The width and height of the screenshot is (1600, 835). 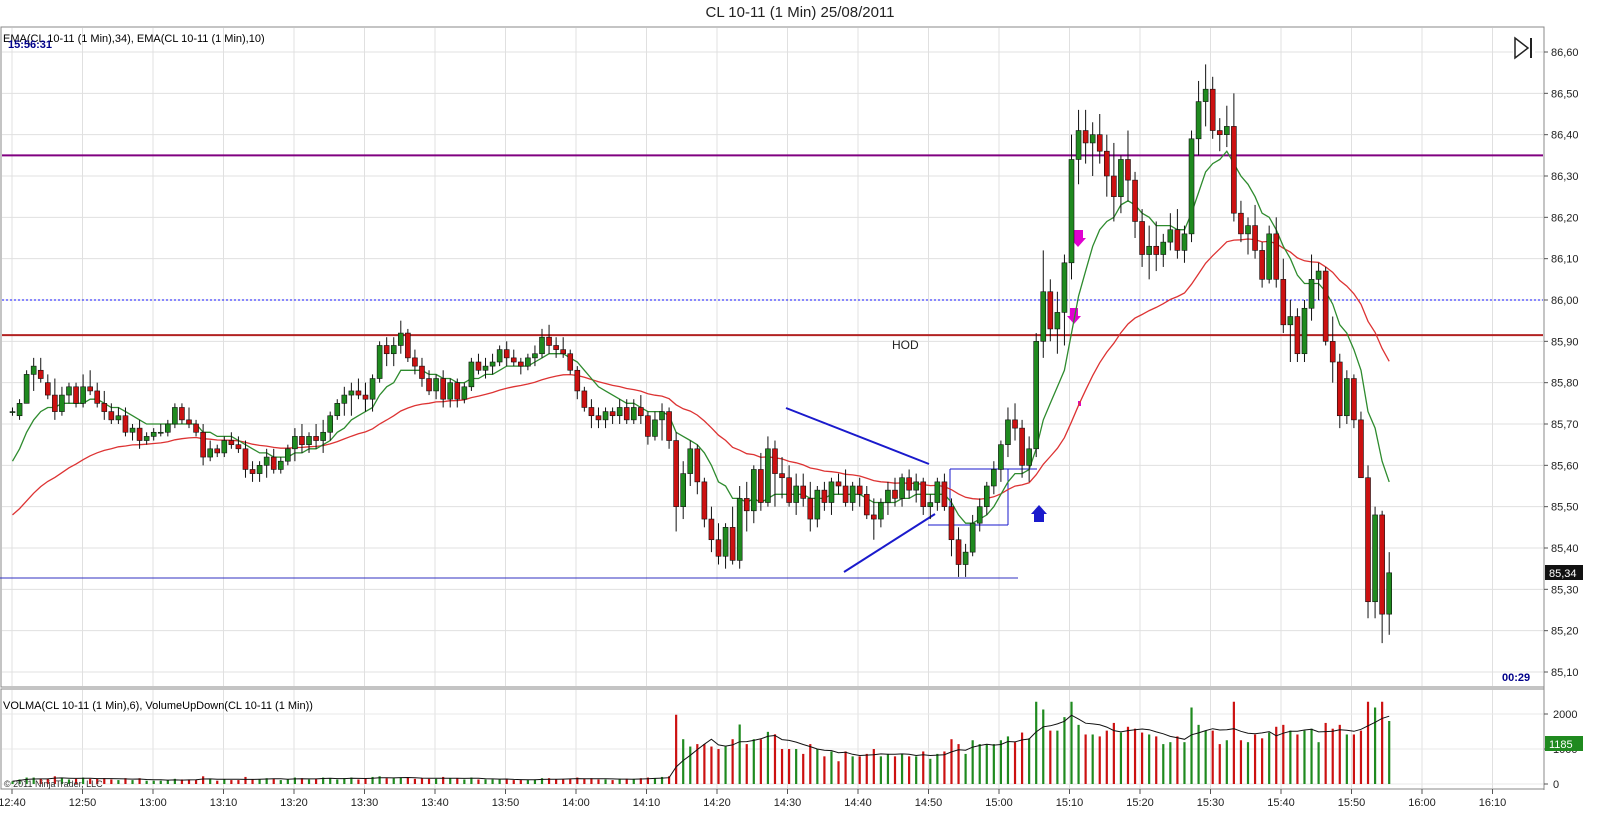 What do you see at coordinates (1565, 590) in the screenshot?
I see `y-tick-label: 85,30` at bounding box center [1565, 590].